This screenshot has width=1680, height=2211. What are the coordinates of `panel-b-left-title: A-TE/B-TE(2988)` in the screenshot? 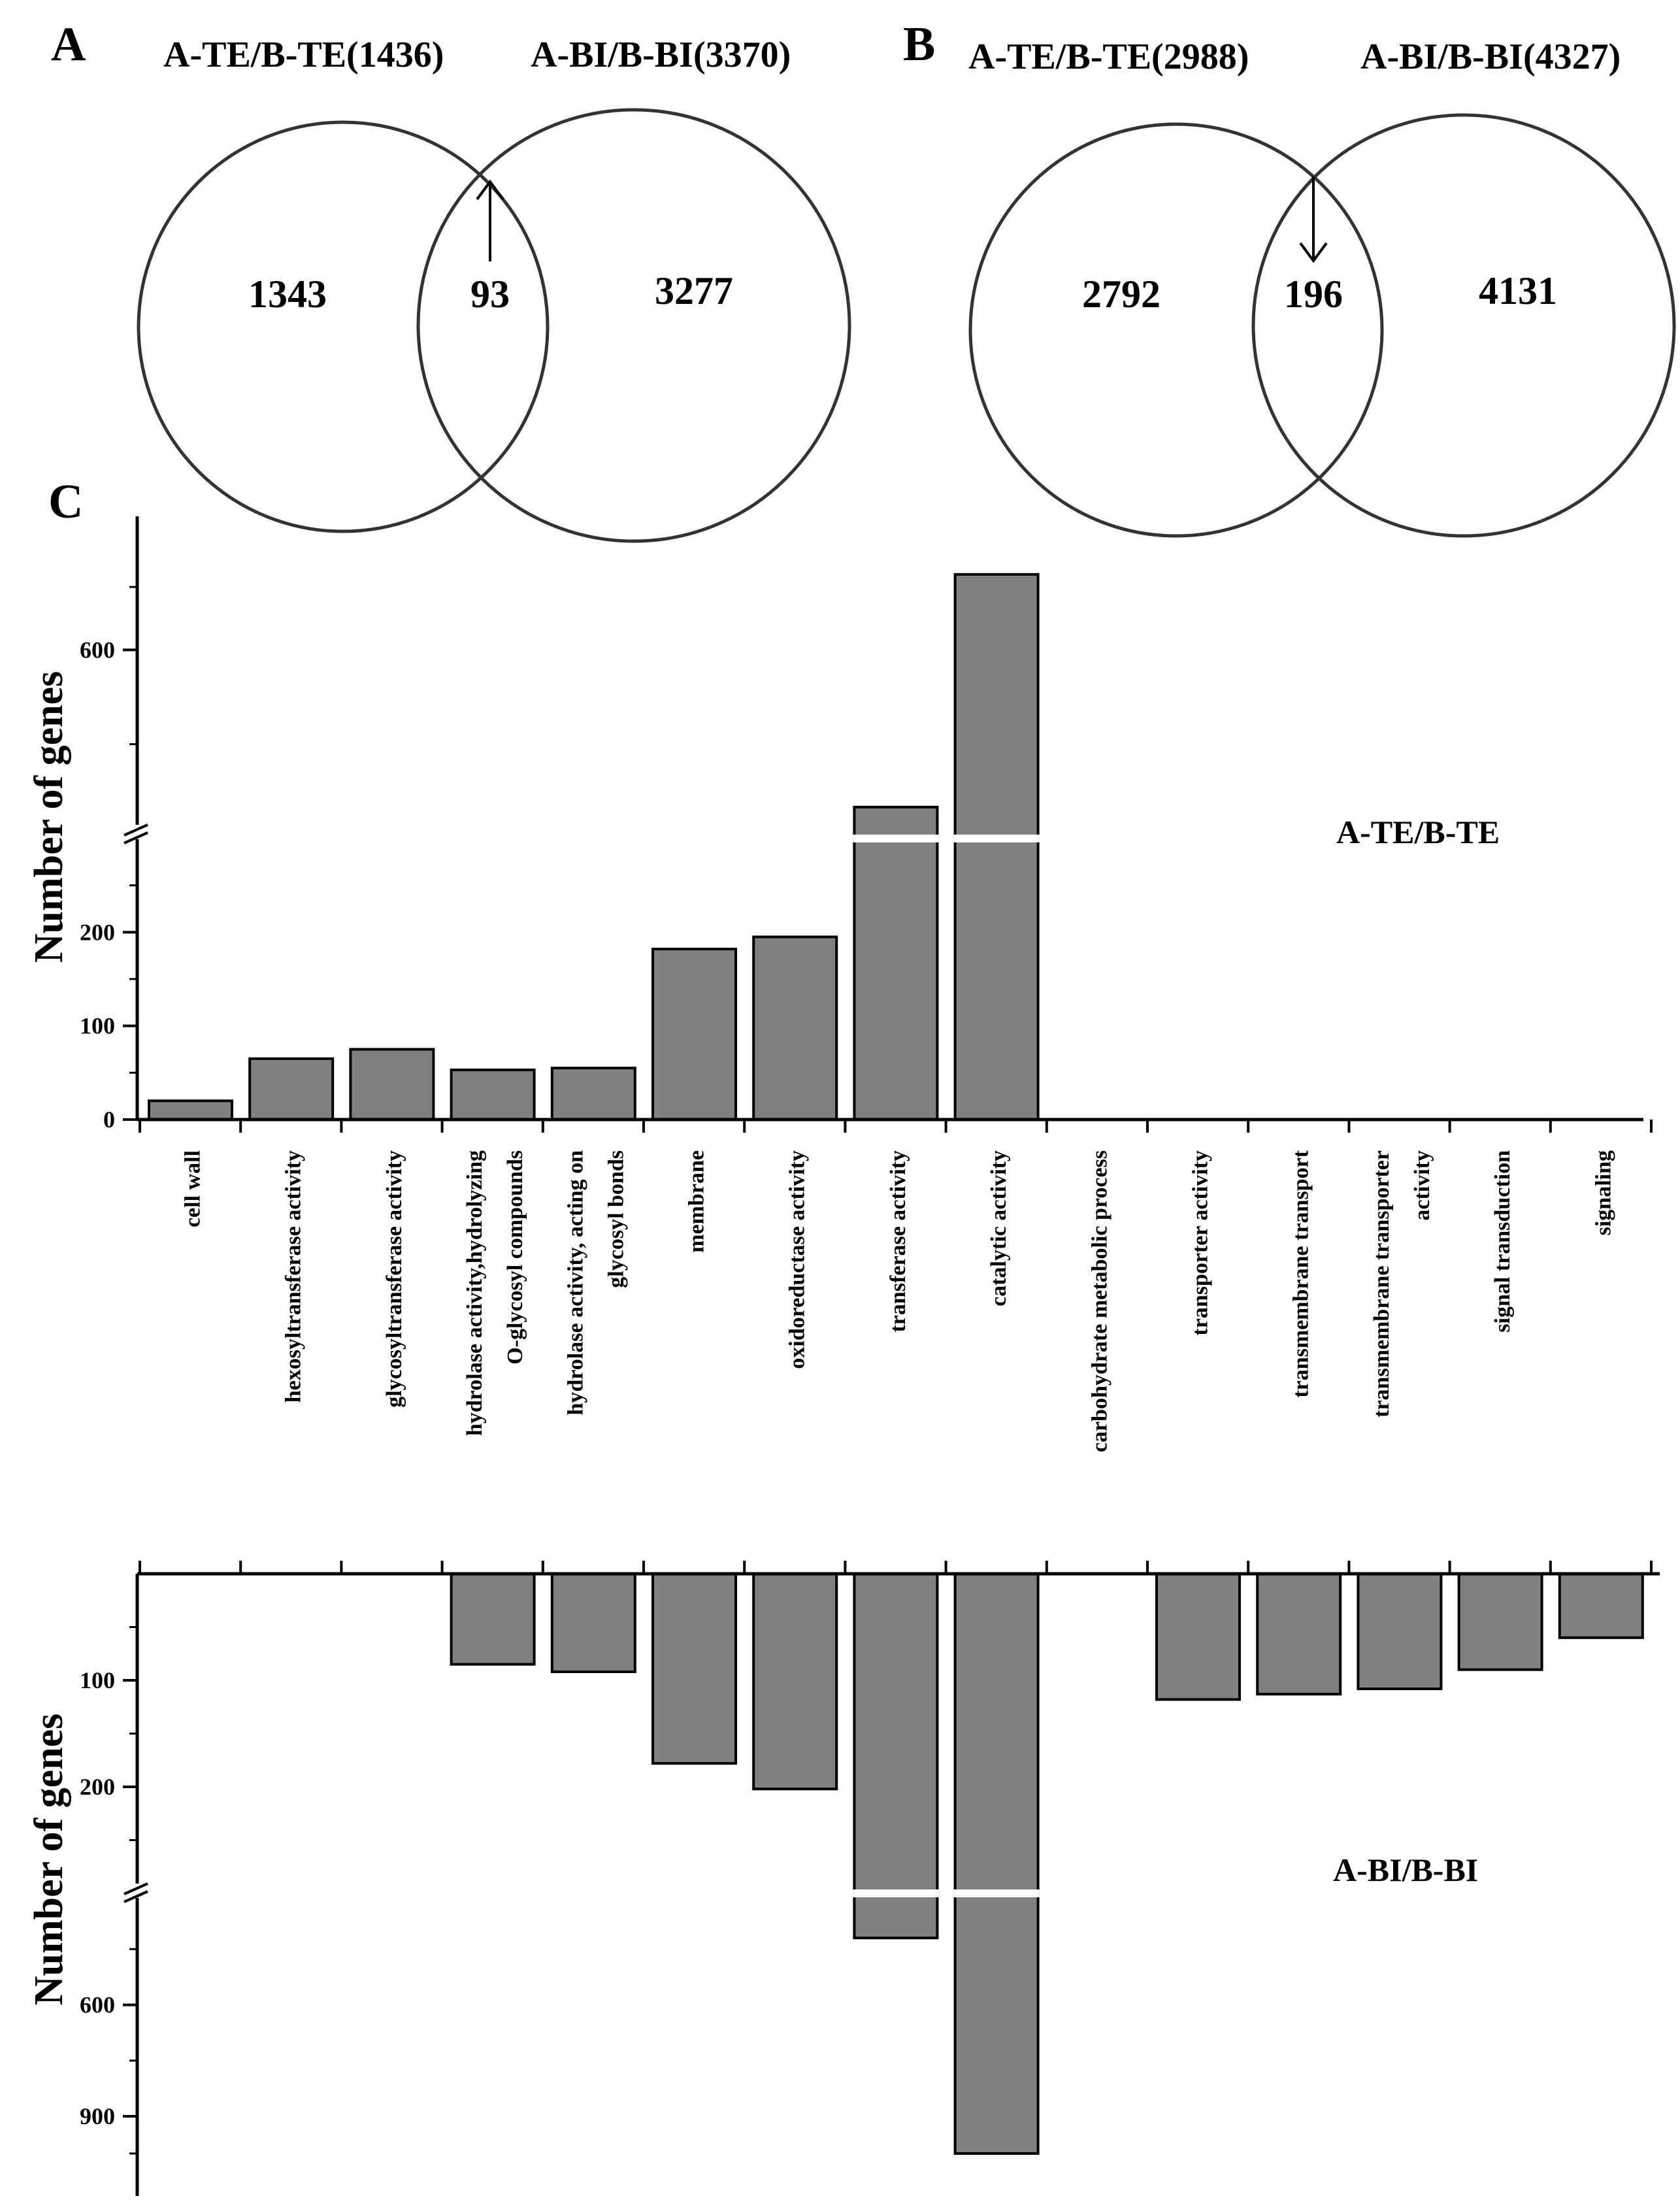 It's located at (1108, 57).